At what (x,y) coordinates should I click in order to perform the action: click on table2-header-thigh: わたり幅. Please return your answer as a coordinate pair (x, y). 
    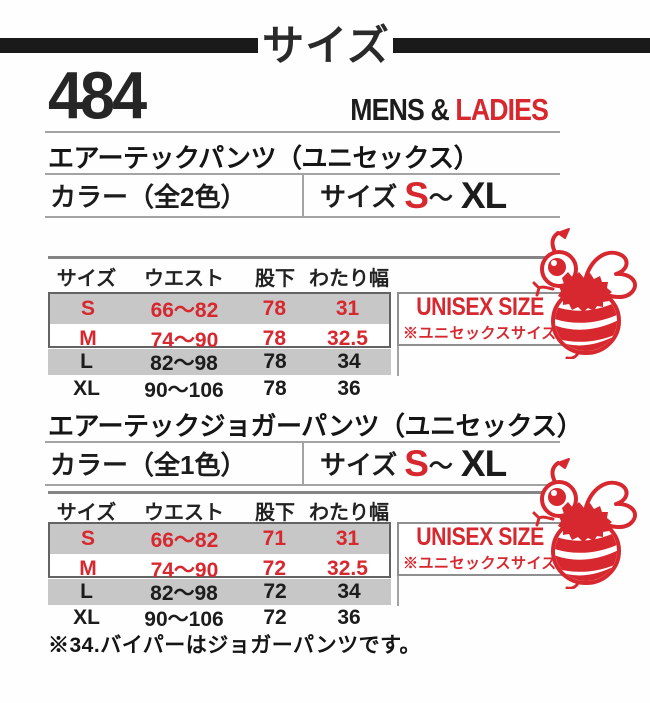
    Looking at the image, I should click on (349, 512).